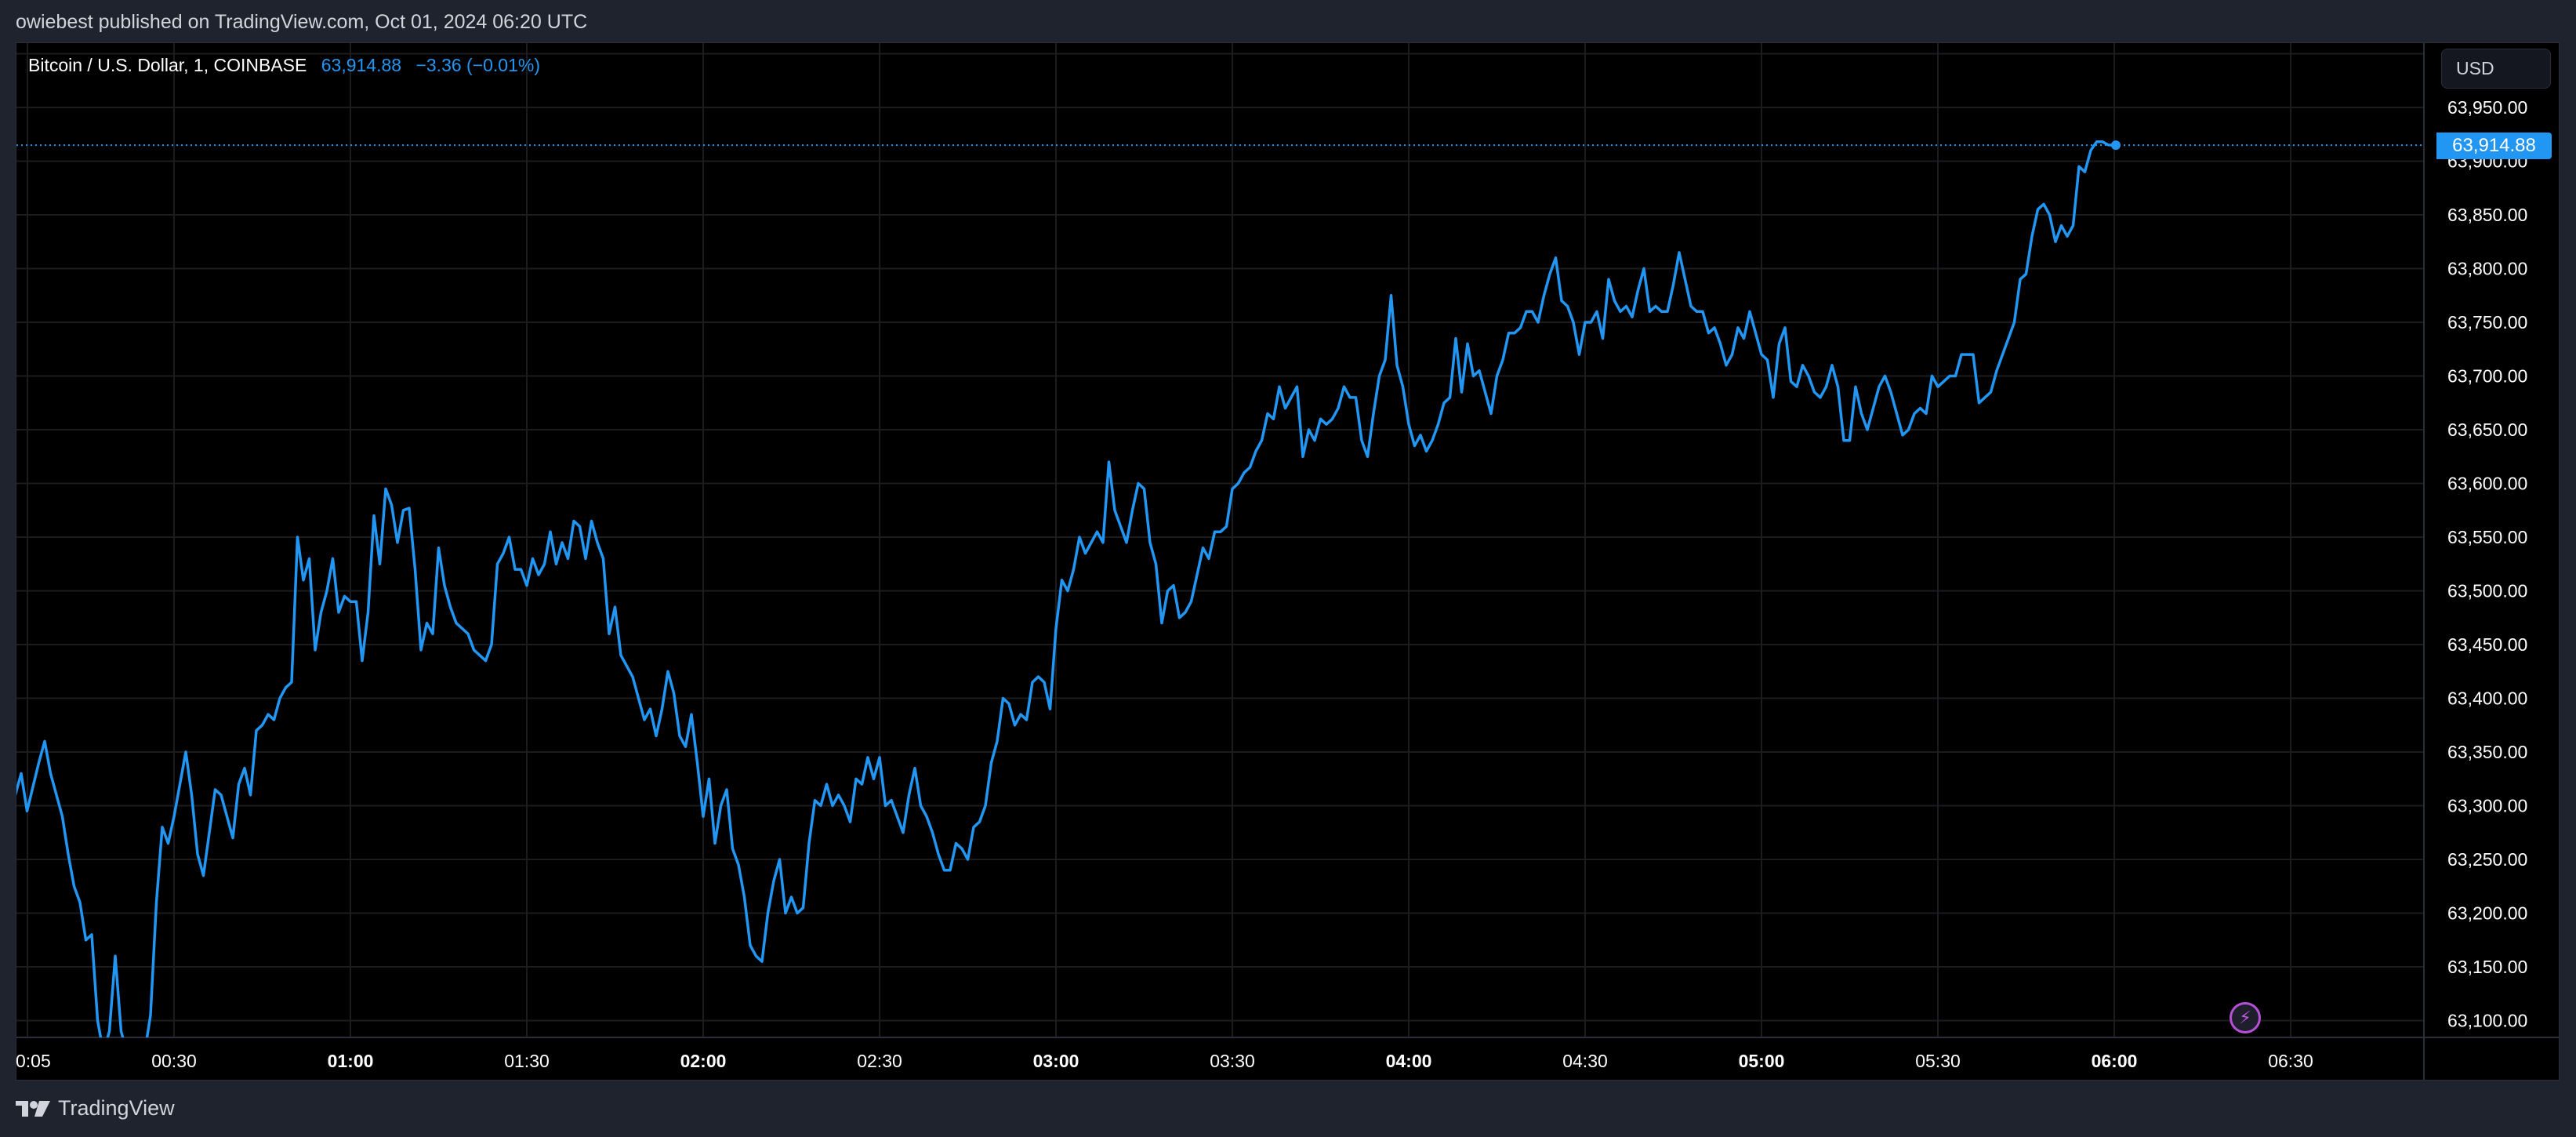 This screenshot has height=1137, width=2576. Describe the element at coordinates (2487, 537) in the screenshot. I see `price-axis-label: 63,550.00` at that location.